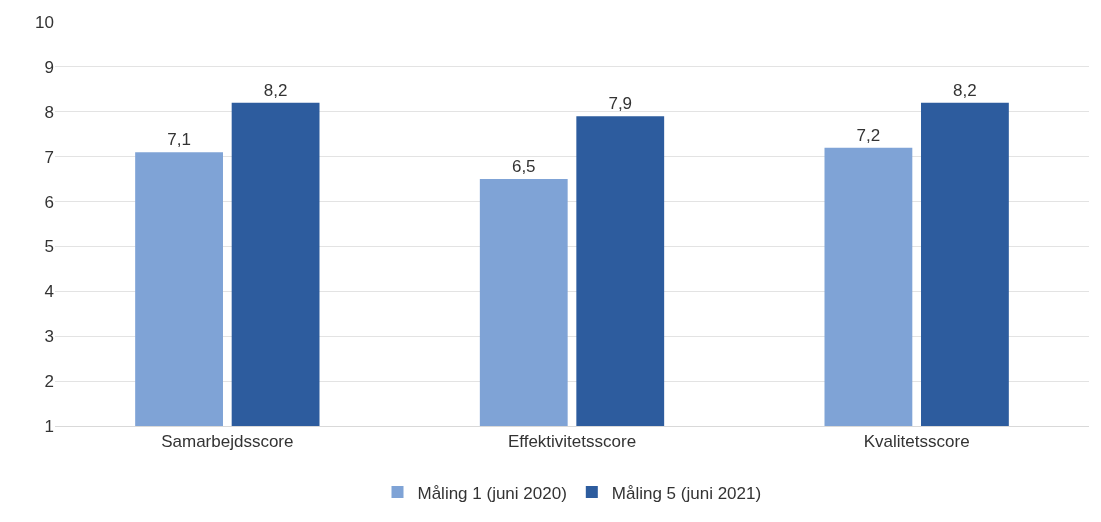 The image size is (1101, 522). What do you see at coordinates (868, 135) in the screenshot?
I see `data-label: 7,2` at bounding box center [868, 135].